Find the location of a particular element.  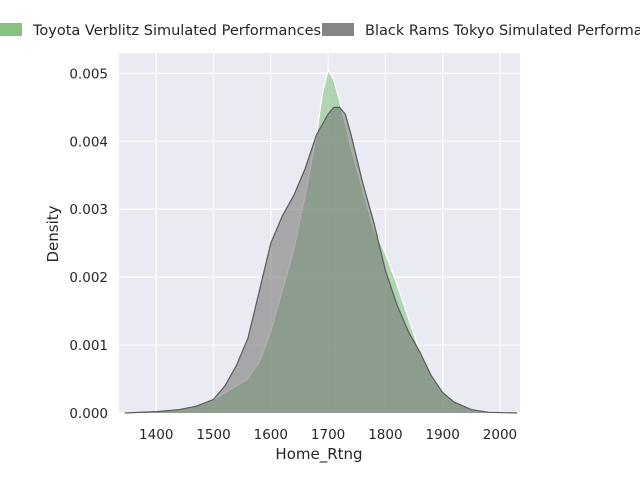

x-tick-label: 1600 is located at coordinates (271, 435).